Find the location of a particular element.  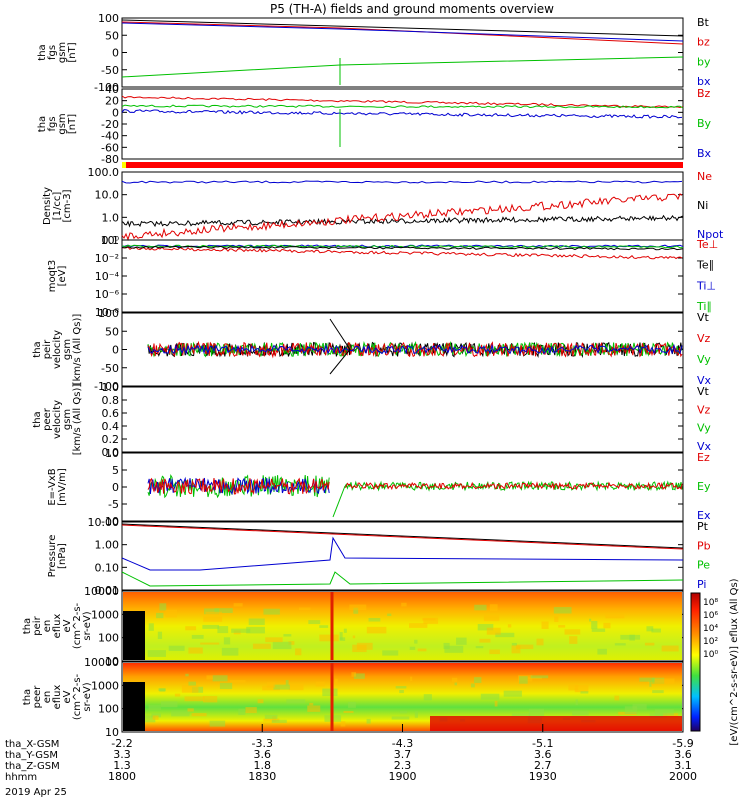

legend-Vt: Vt is located at coordinates (703, 317).